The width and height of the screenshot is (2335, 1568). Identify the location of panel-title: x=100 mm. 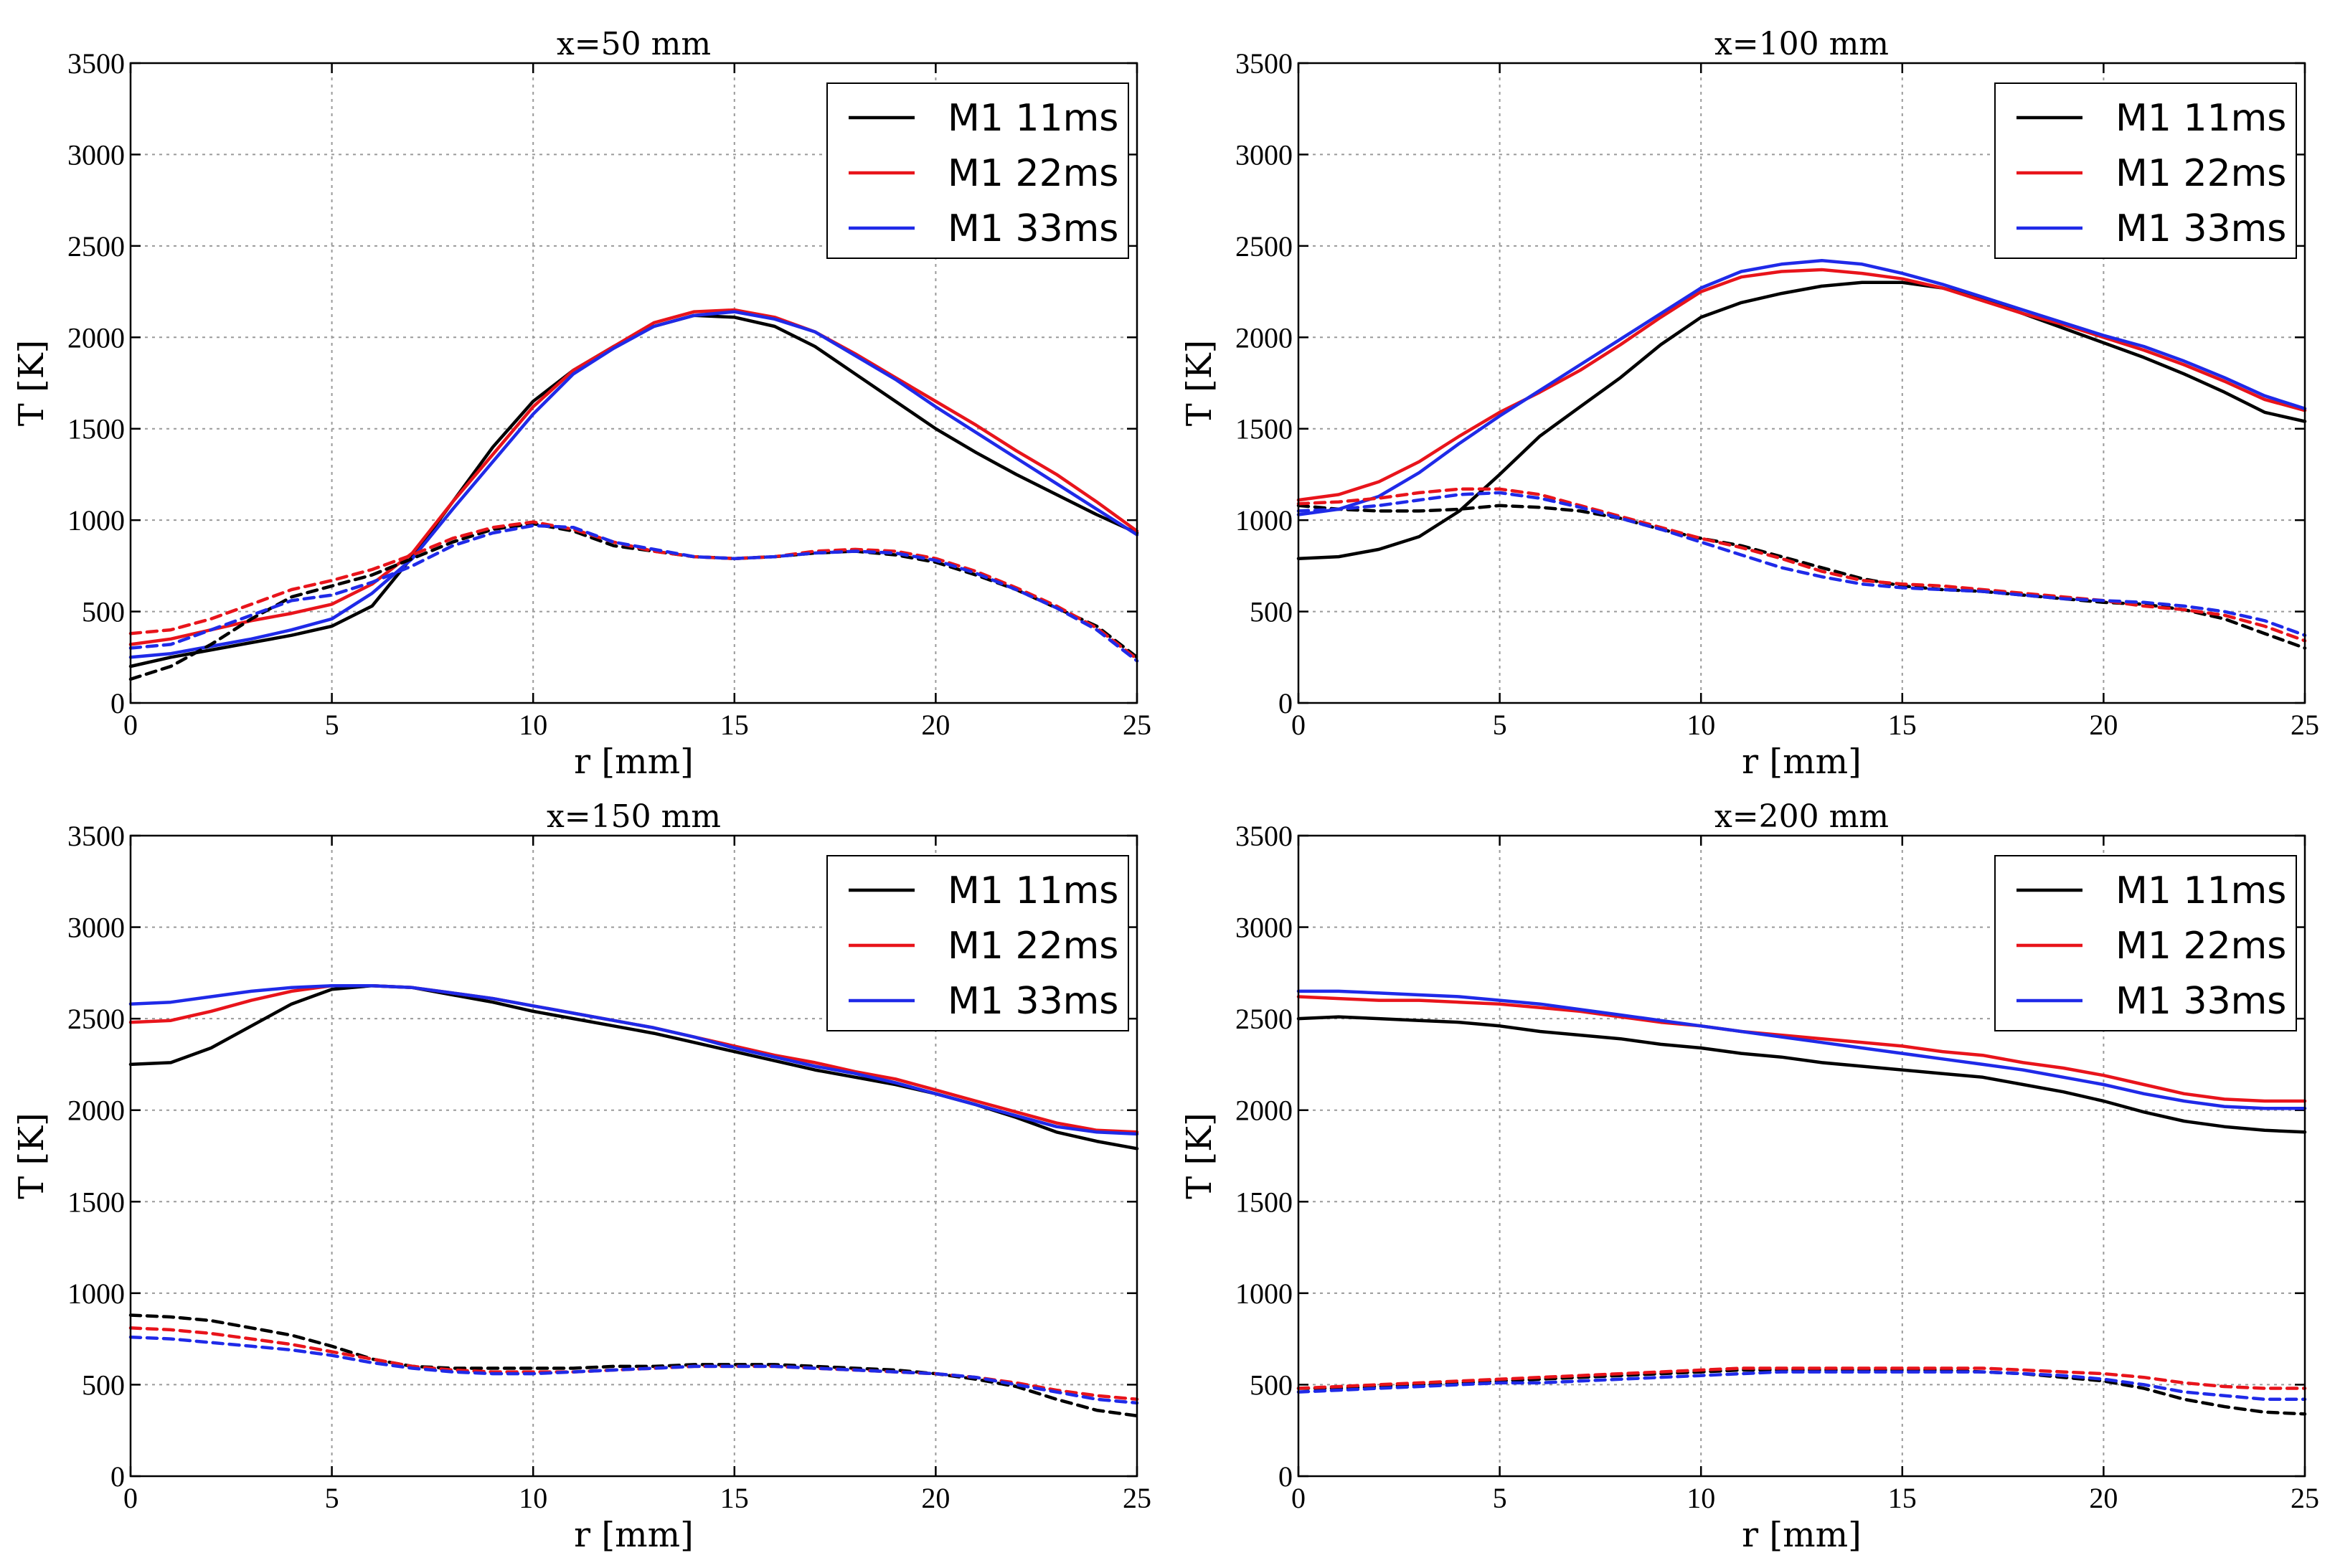
(1801, 44).